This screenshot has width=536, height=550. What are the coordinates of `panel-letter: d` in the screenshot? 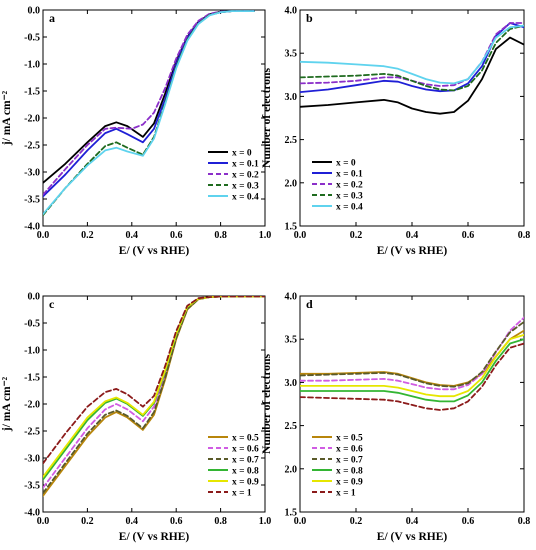 It's located at (309, 304).